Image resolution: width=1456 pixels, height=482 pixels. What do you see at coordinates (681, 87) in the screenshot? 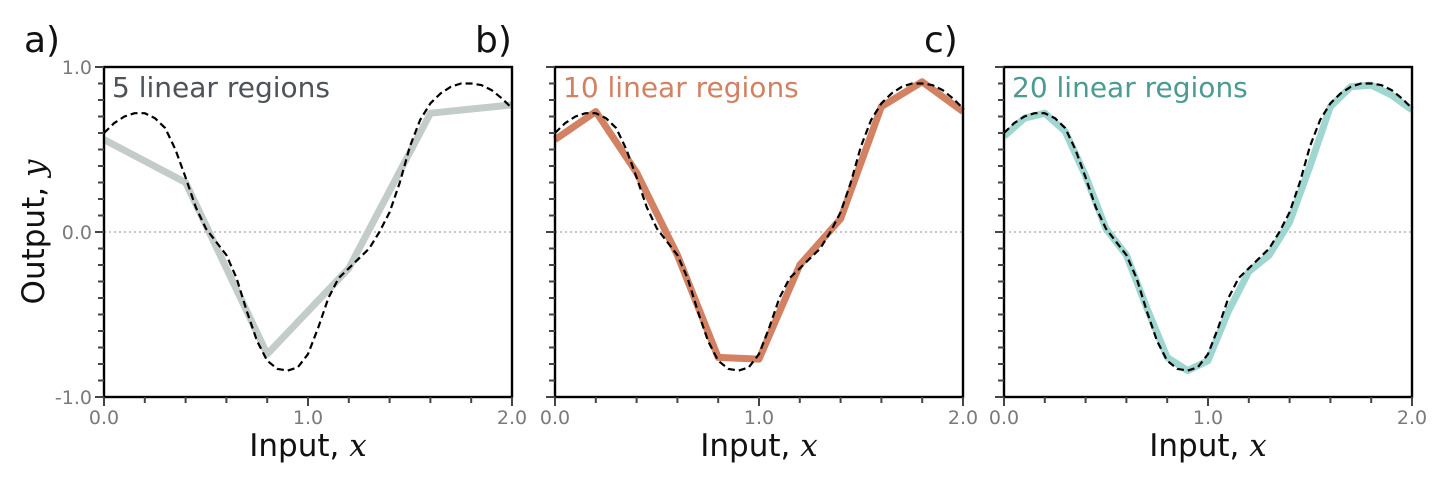
I see `region-count-annotation: 10 linear regions` at bounding box center [681, 87].